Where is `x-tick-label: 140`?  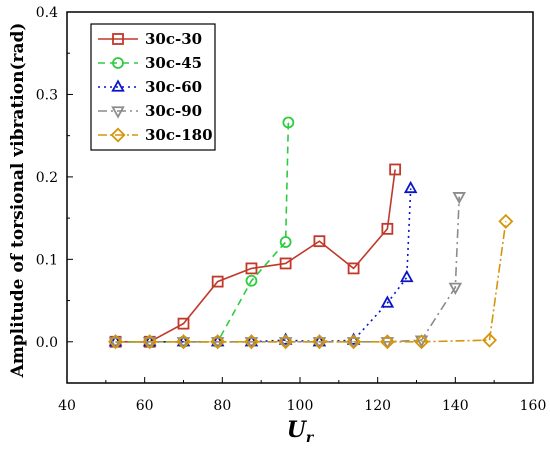 x-tick-label: 140 is located at coordinates (455, 406).